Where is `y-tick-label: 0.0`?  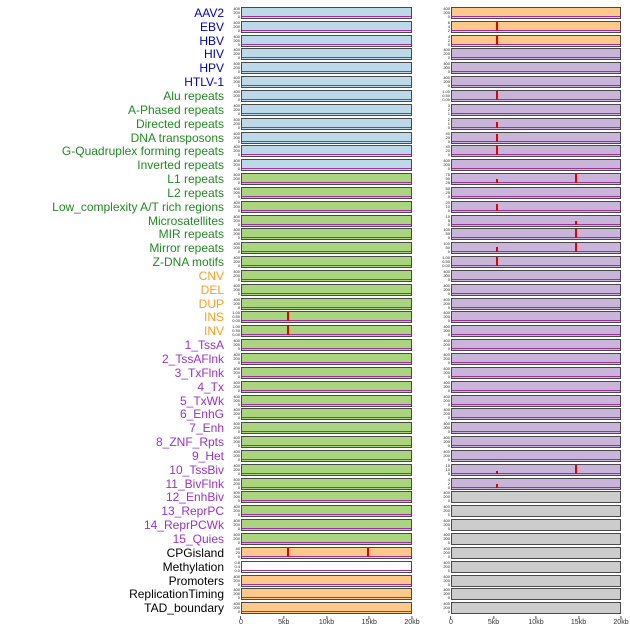
y-tick-label: 0.0 is located at coordinates (237, 570).